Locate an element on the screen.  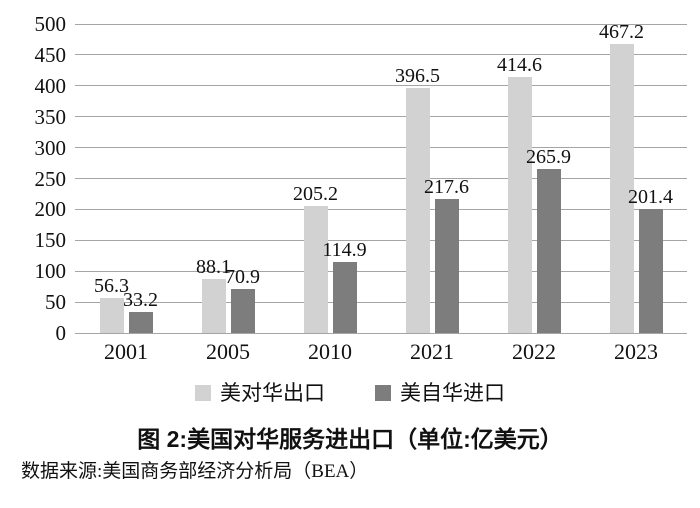
x-tick-label: 2022 is located at coordinates (534, 351).